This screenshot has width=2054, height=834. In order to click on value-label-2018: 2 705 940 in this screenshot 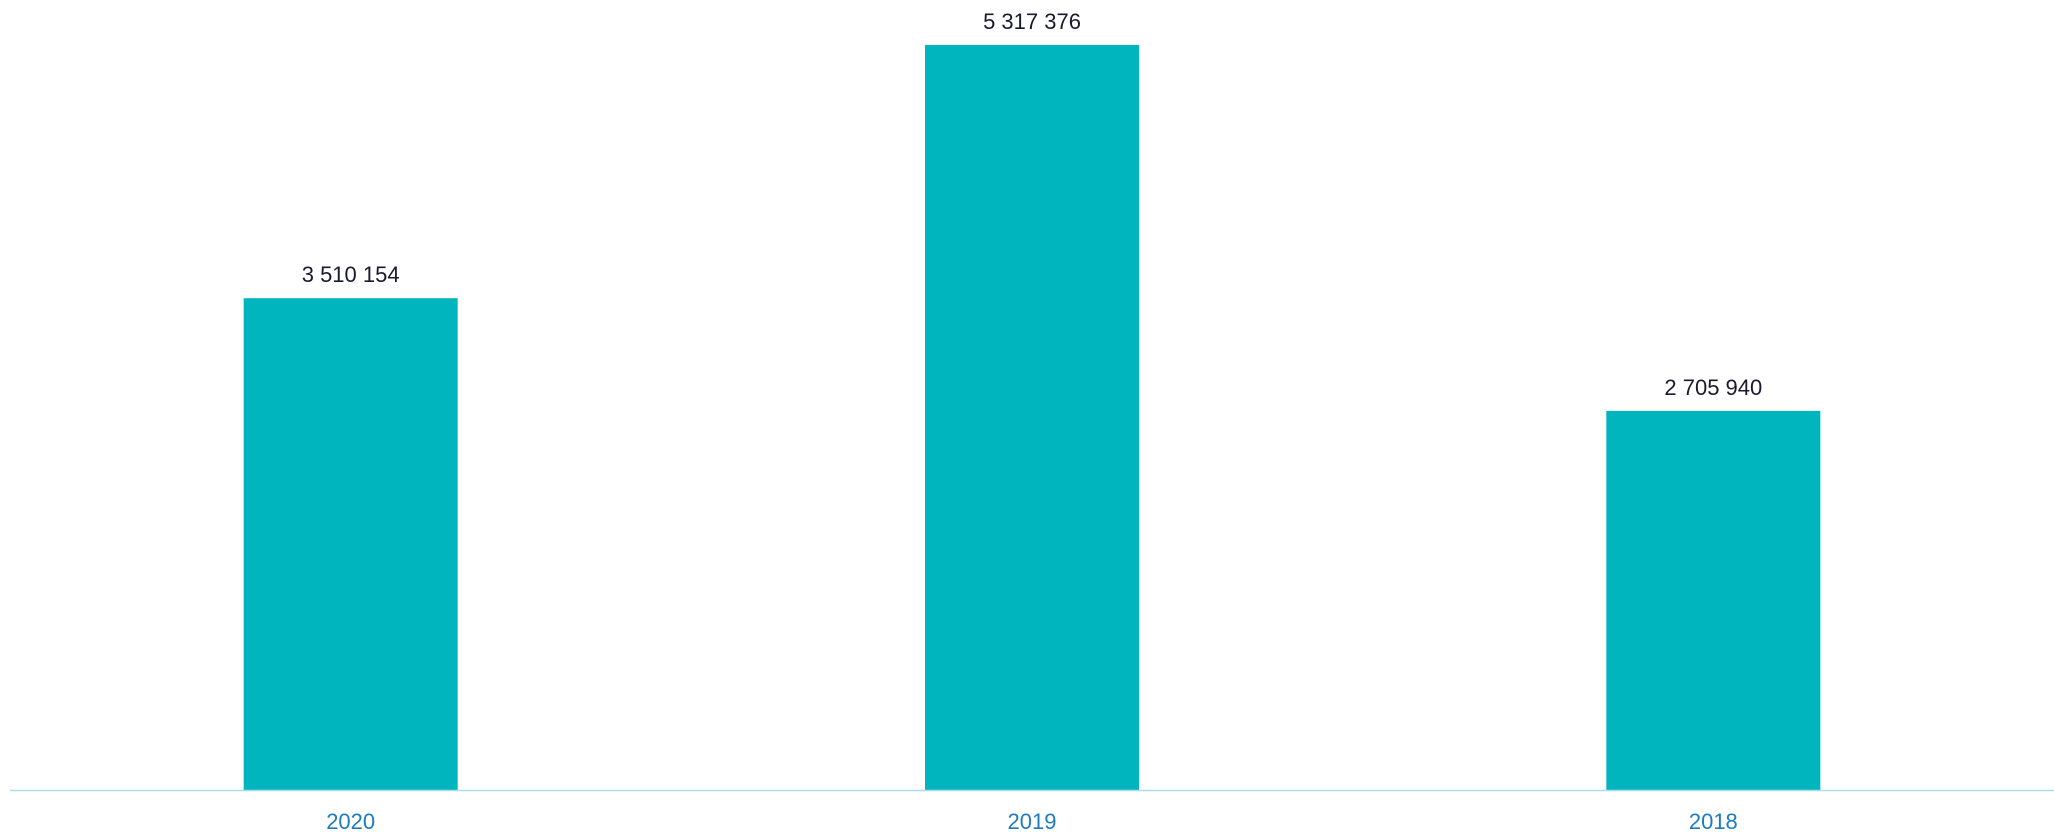, I will do `click(1713, 387)`.